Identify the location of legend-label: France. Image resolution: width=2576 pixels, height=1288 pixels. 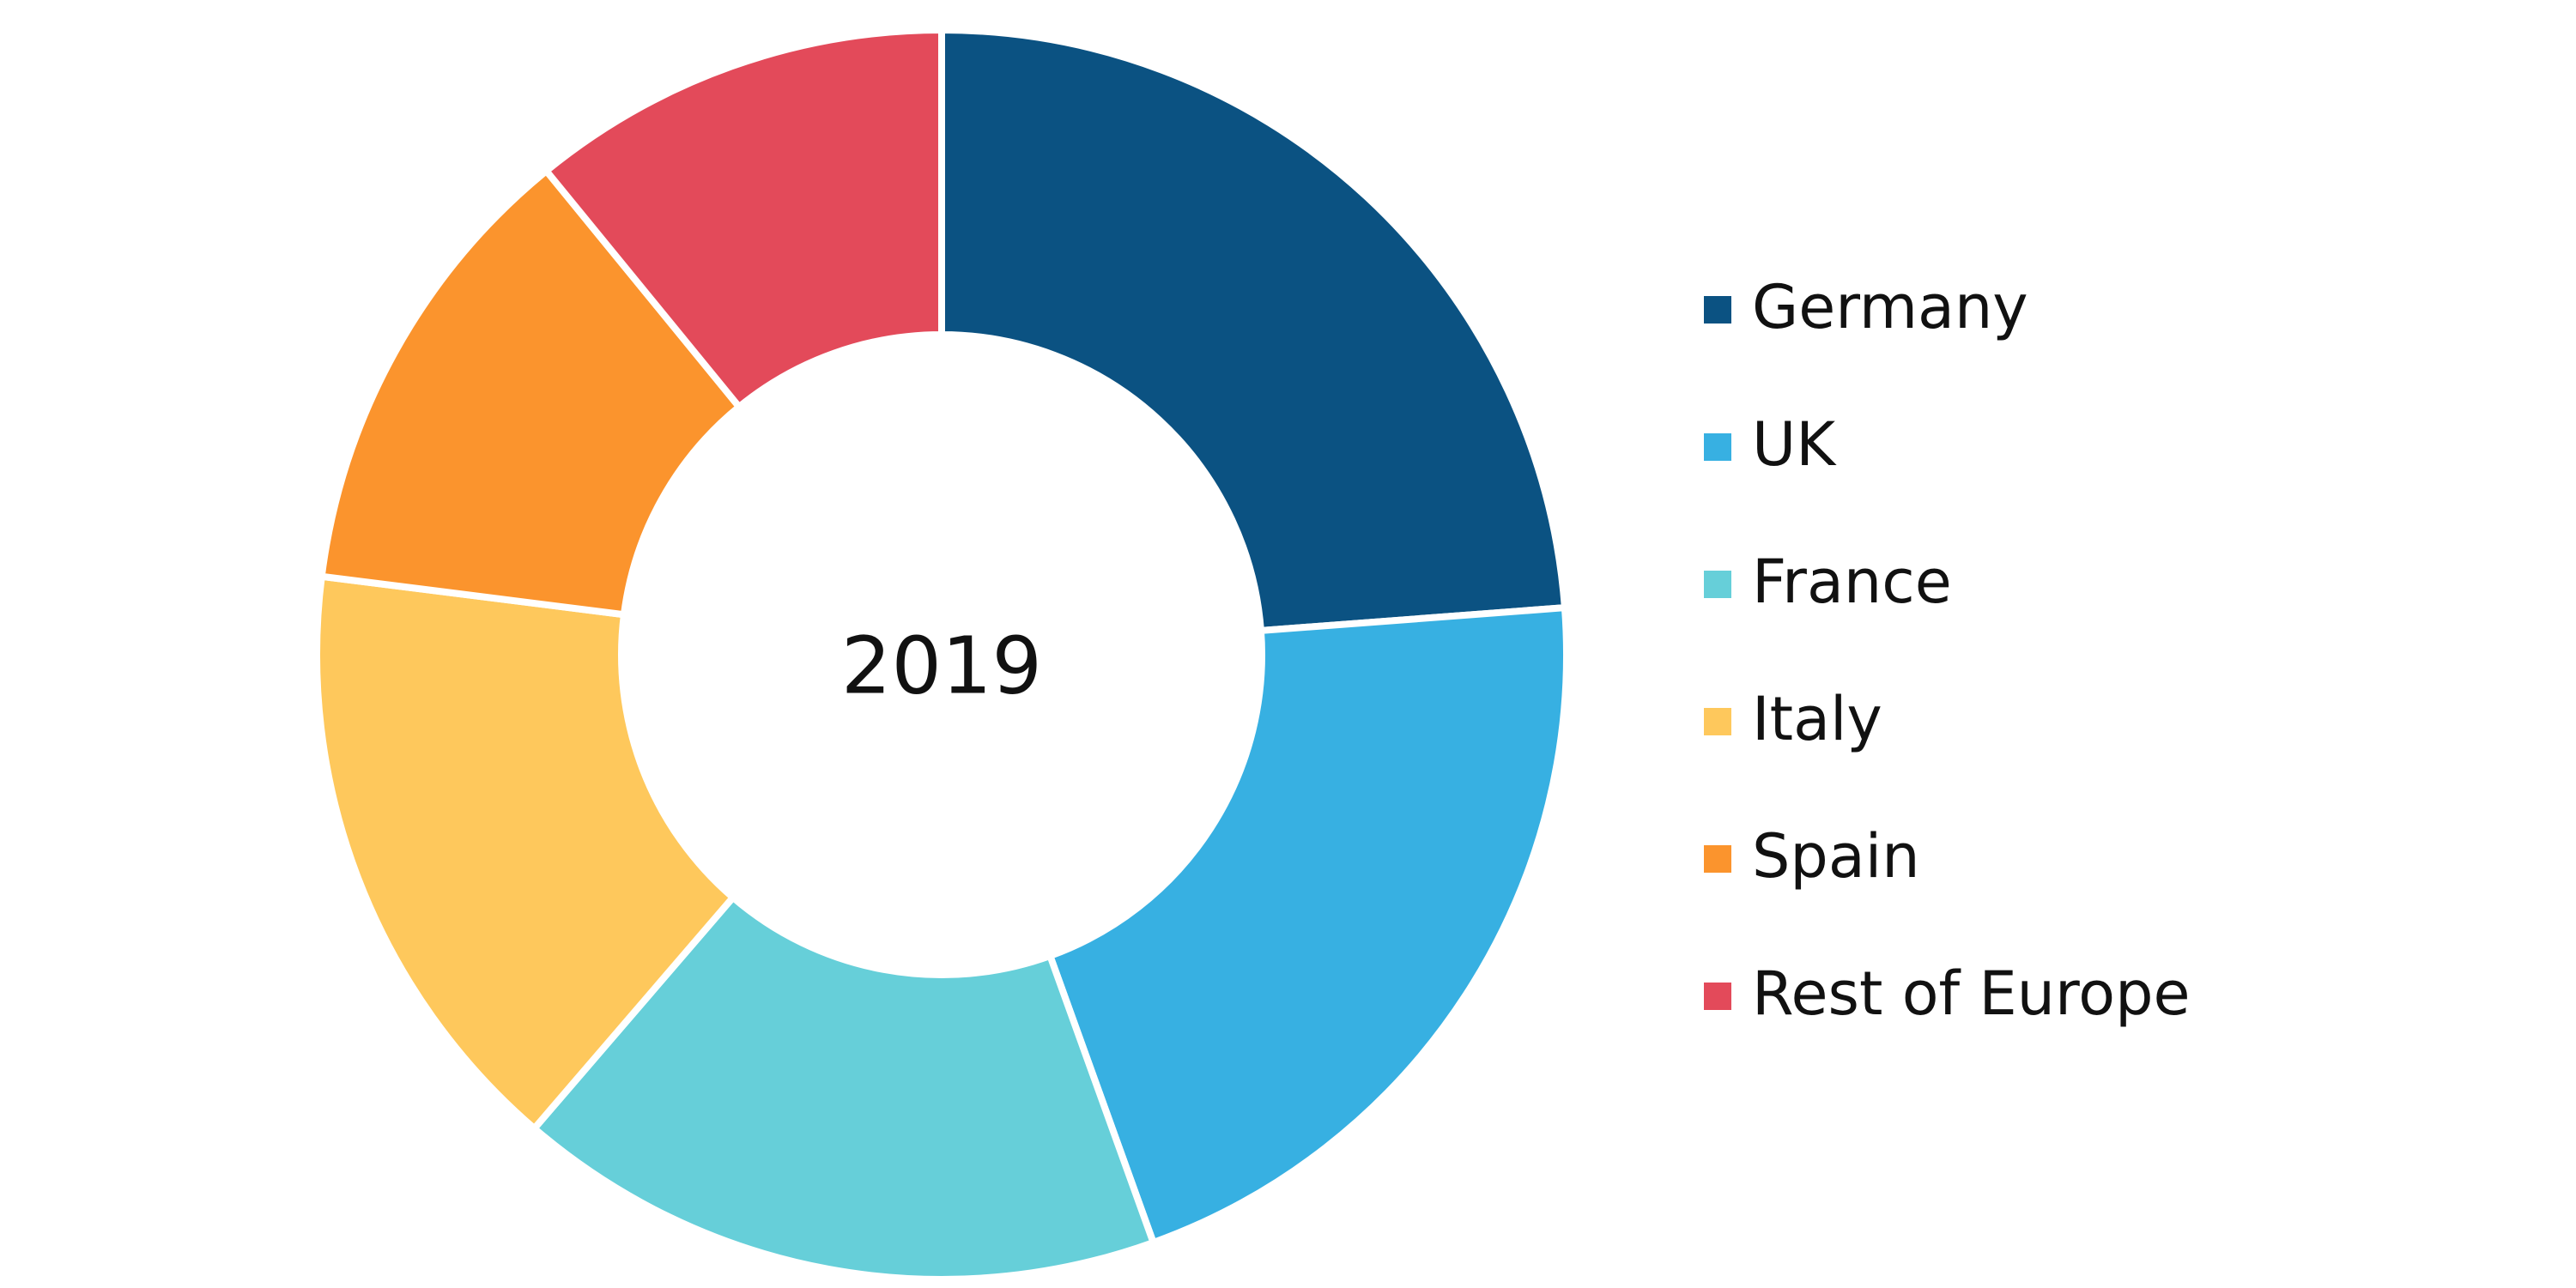
(1852, 582).